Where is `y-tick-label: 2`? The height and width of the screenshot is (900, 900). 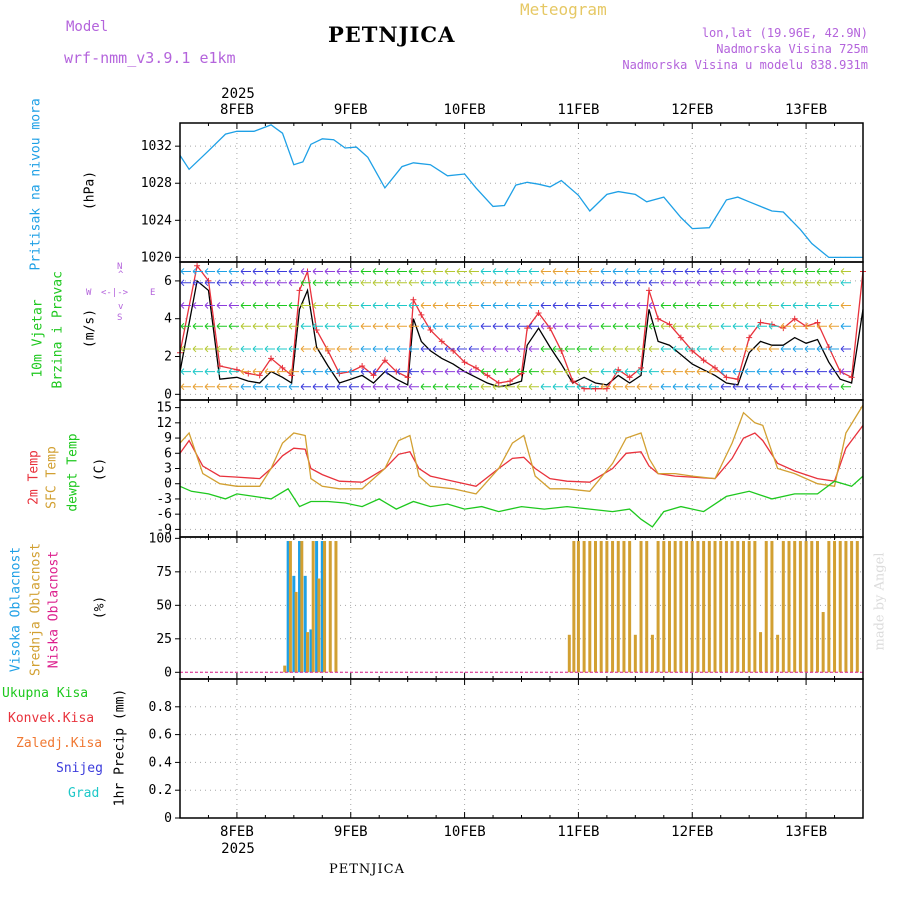 y-tick-label: 2 is located at coordinates (168, 357).